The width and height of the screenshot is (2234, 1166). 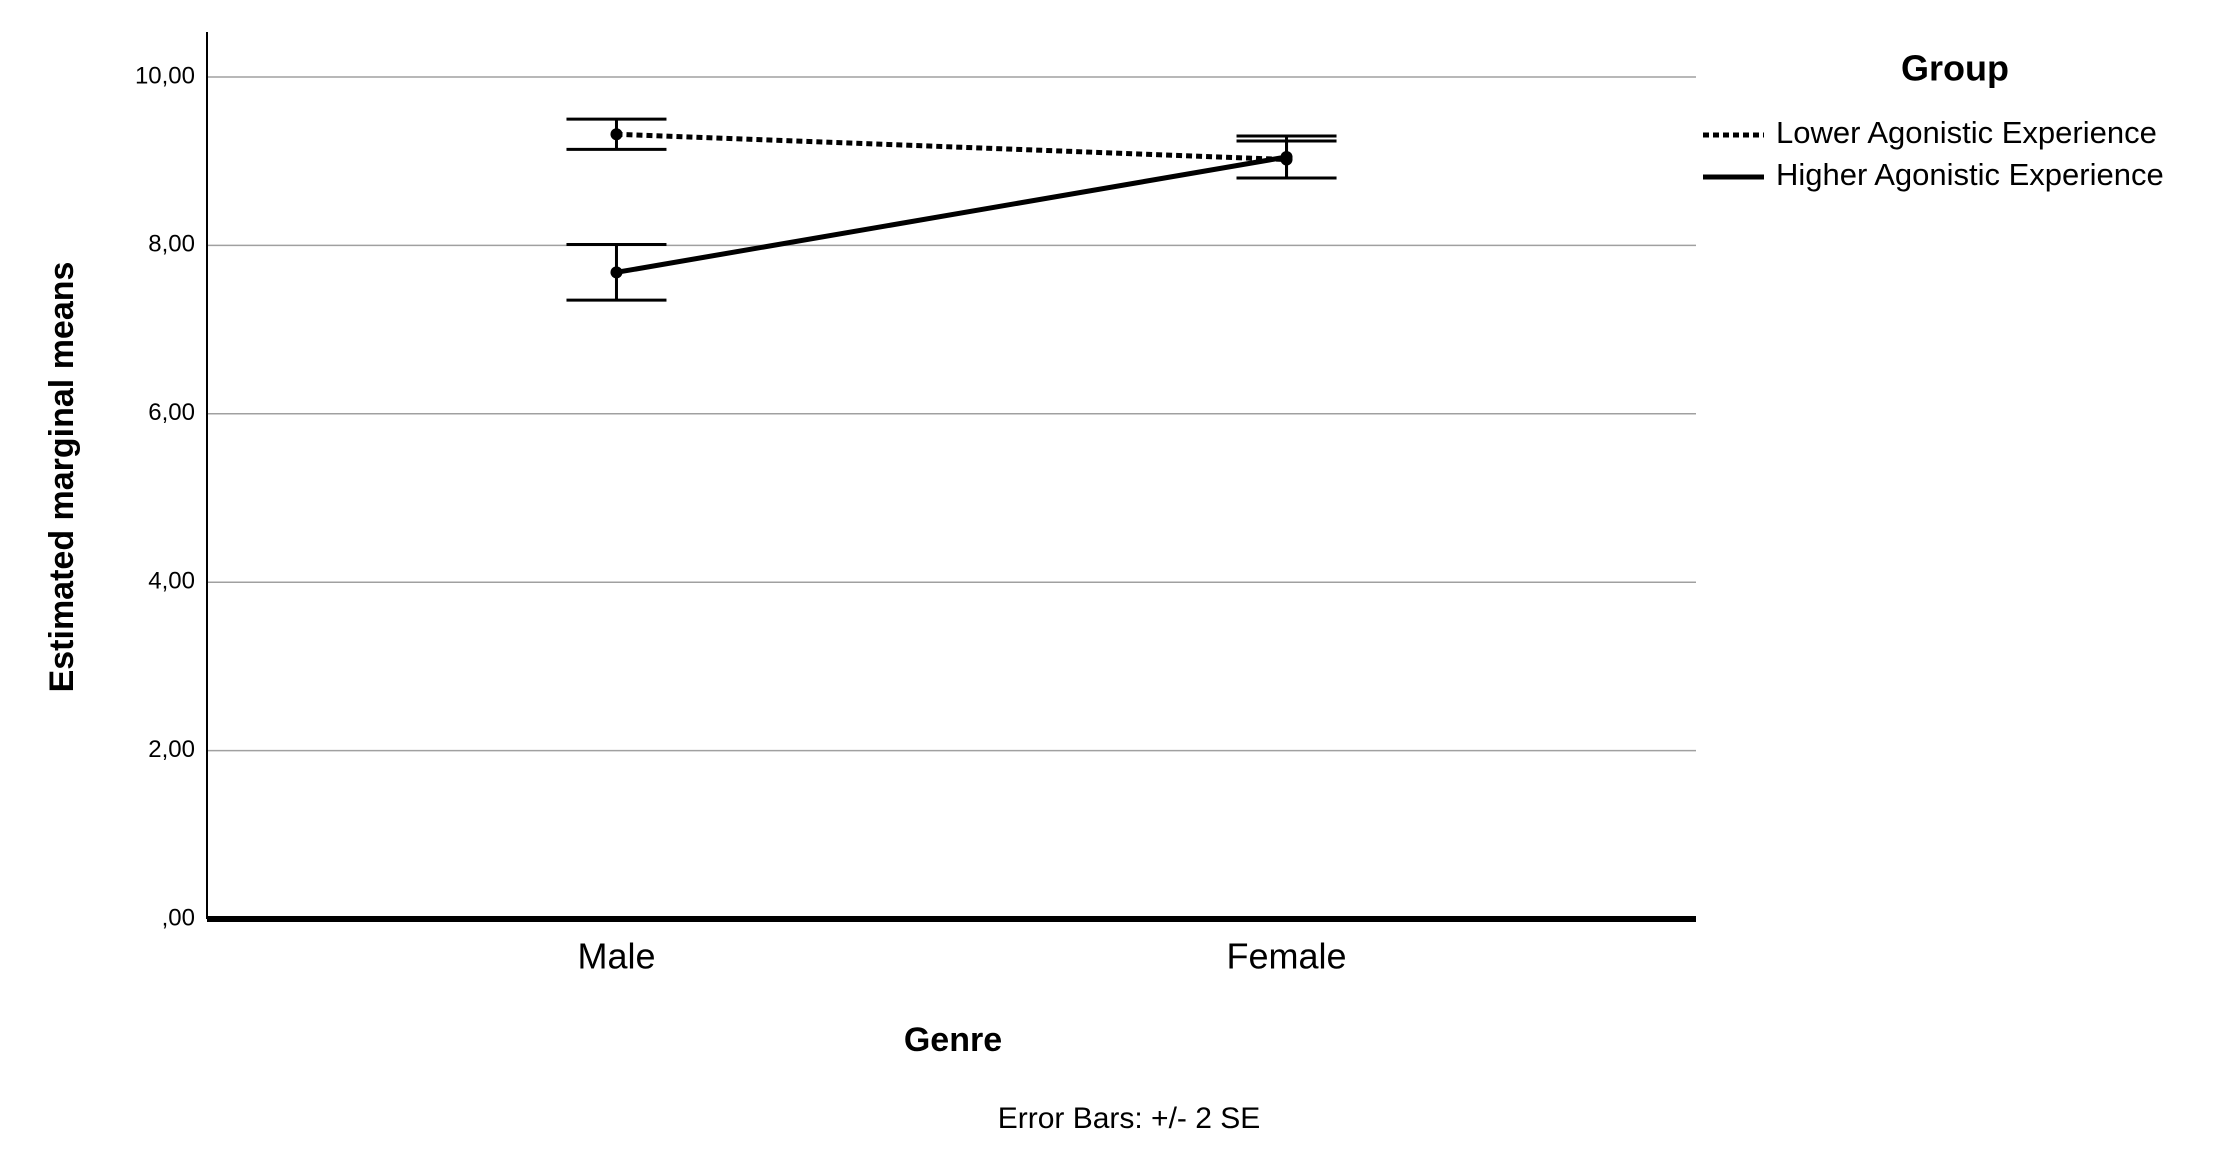 I want to click on legend-label: Higher Agonistic Experience, so click(x=1970, y=174).